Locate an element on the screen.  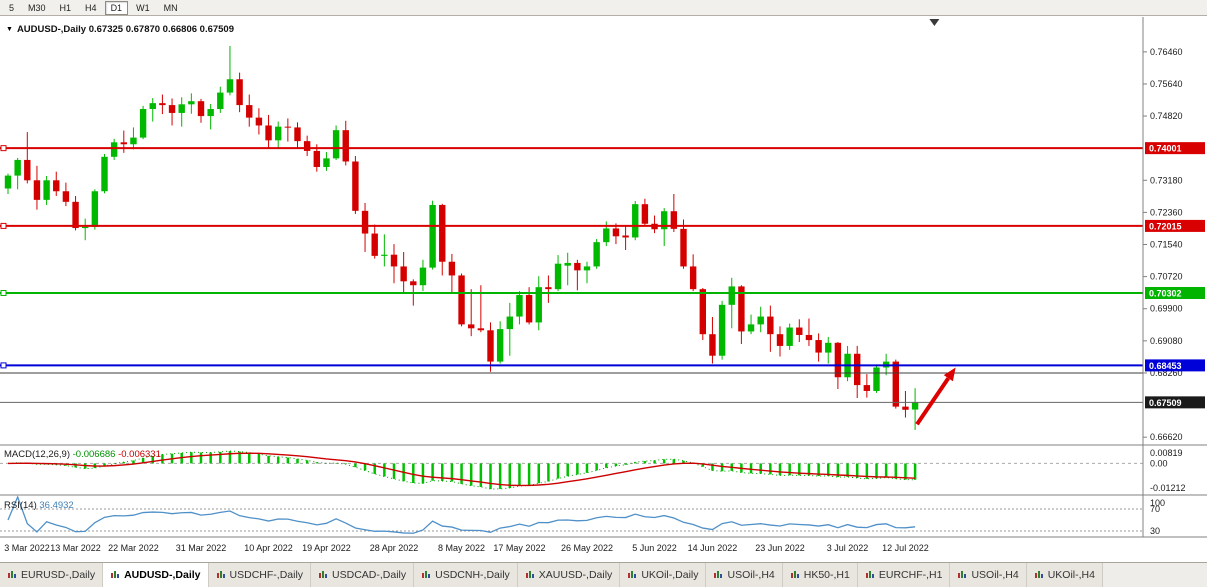
price-badge-label: 0.72015 is located at coordinates (1165, 226).